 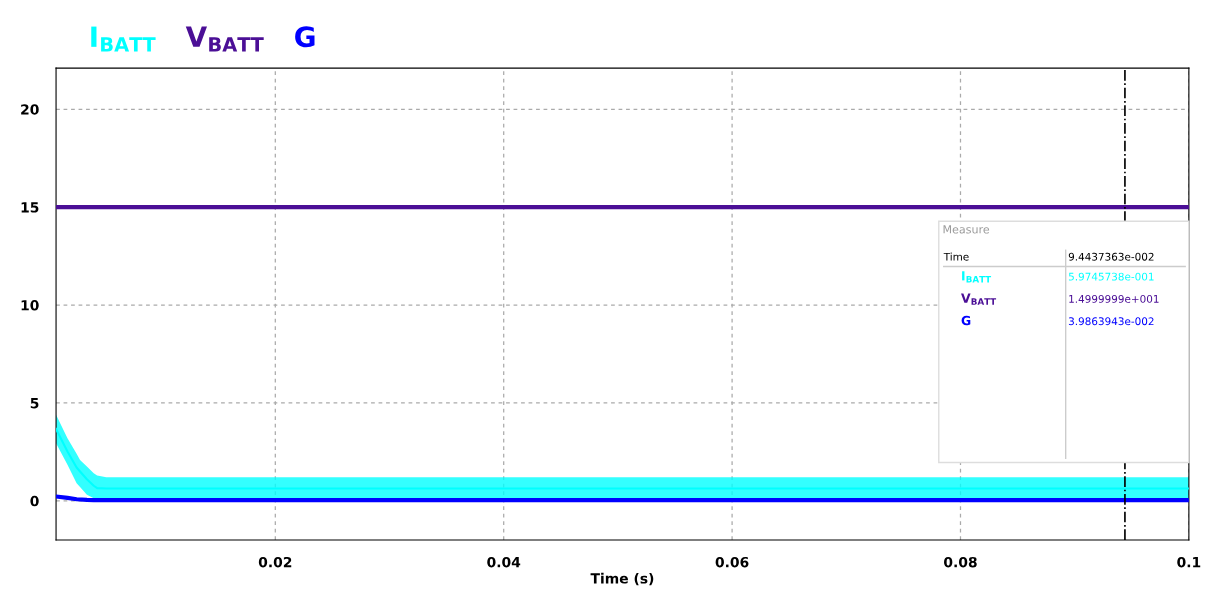 I want to click on x-tick-label: 0.06, so click(x=732, y=562).